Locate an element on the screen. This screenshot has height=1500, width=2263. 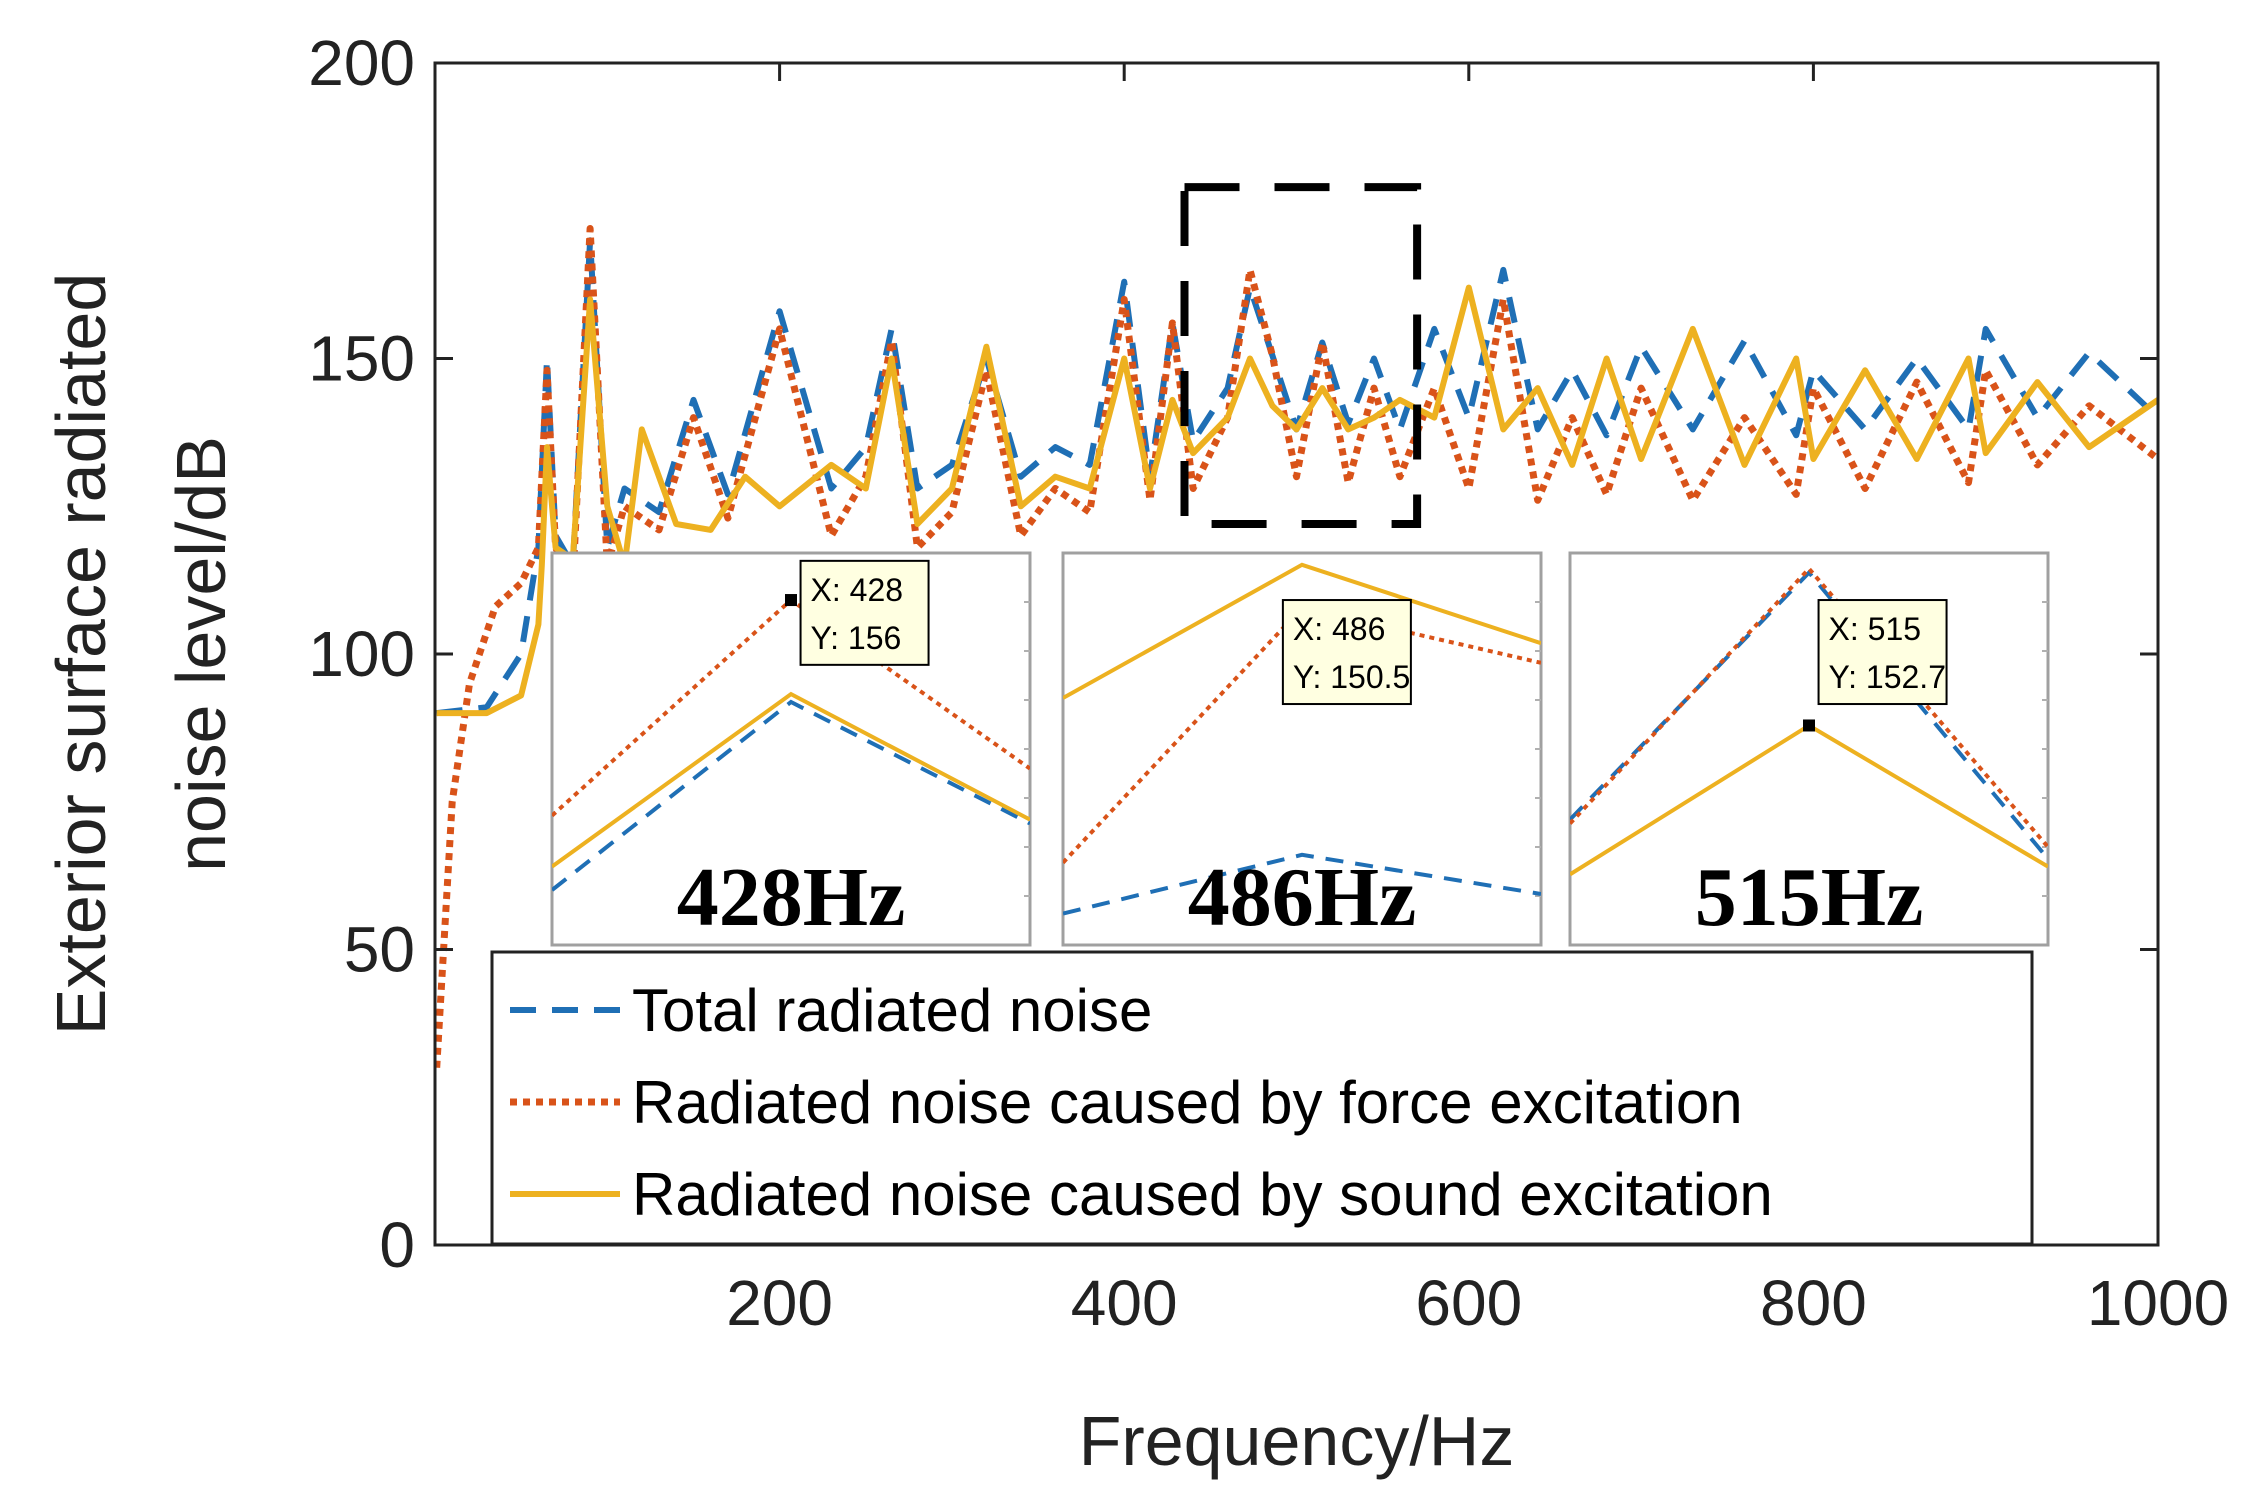
y-tick-label: 150 is located at coordinates (361, 359).